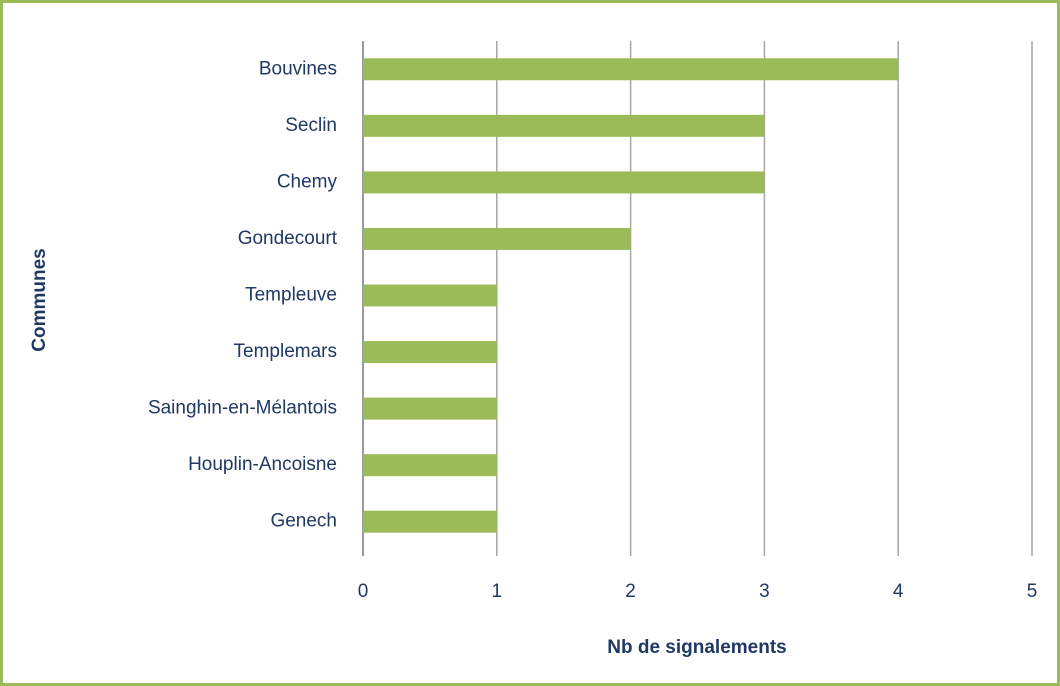  What do you see at coordinates (288, 238) in the screenshot?
I see `y-tick-label: Gondecourt` at bounding box center [288, 238].